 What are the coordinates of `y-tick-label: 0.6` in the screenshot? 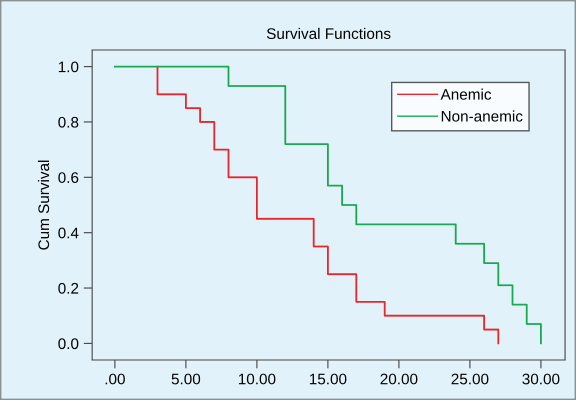 It's located at (68, 178).